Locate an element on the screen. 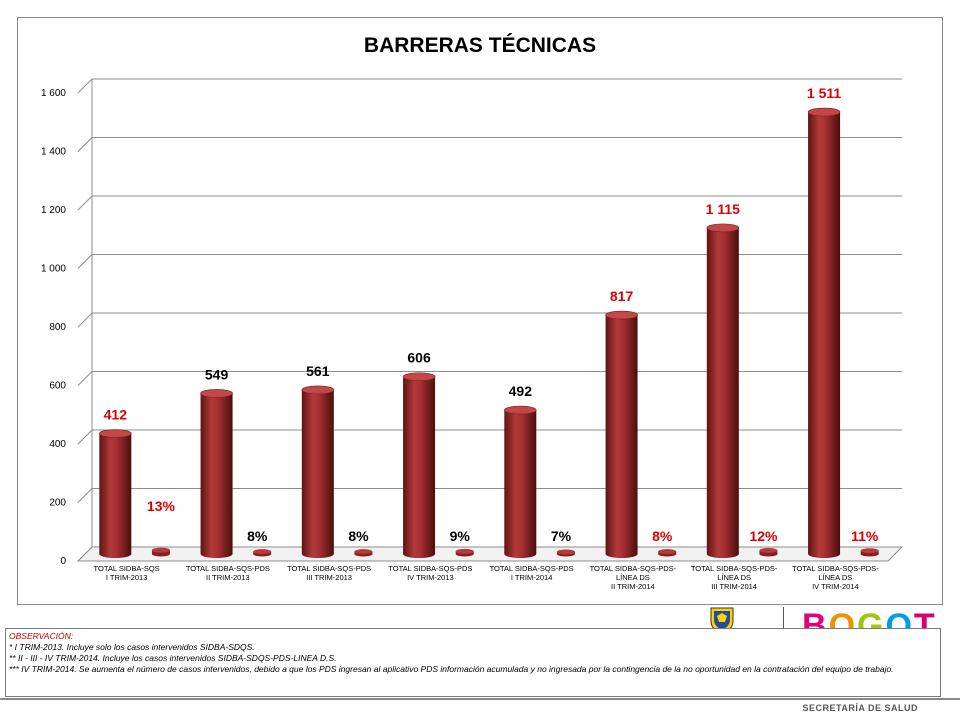 This screenshot has height=720, width=960. data-label: 7% is located at coordinates (561, 536).